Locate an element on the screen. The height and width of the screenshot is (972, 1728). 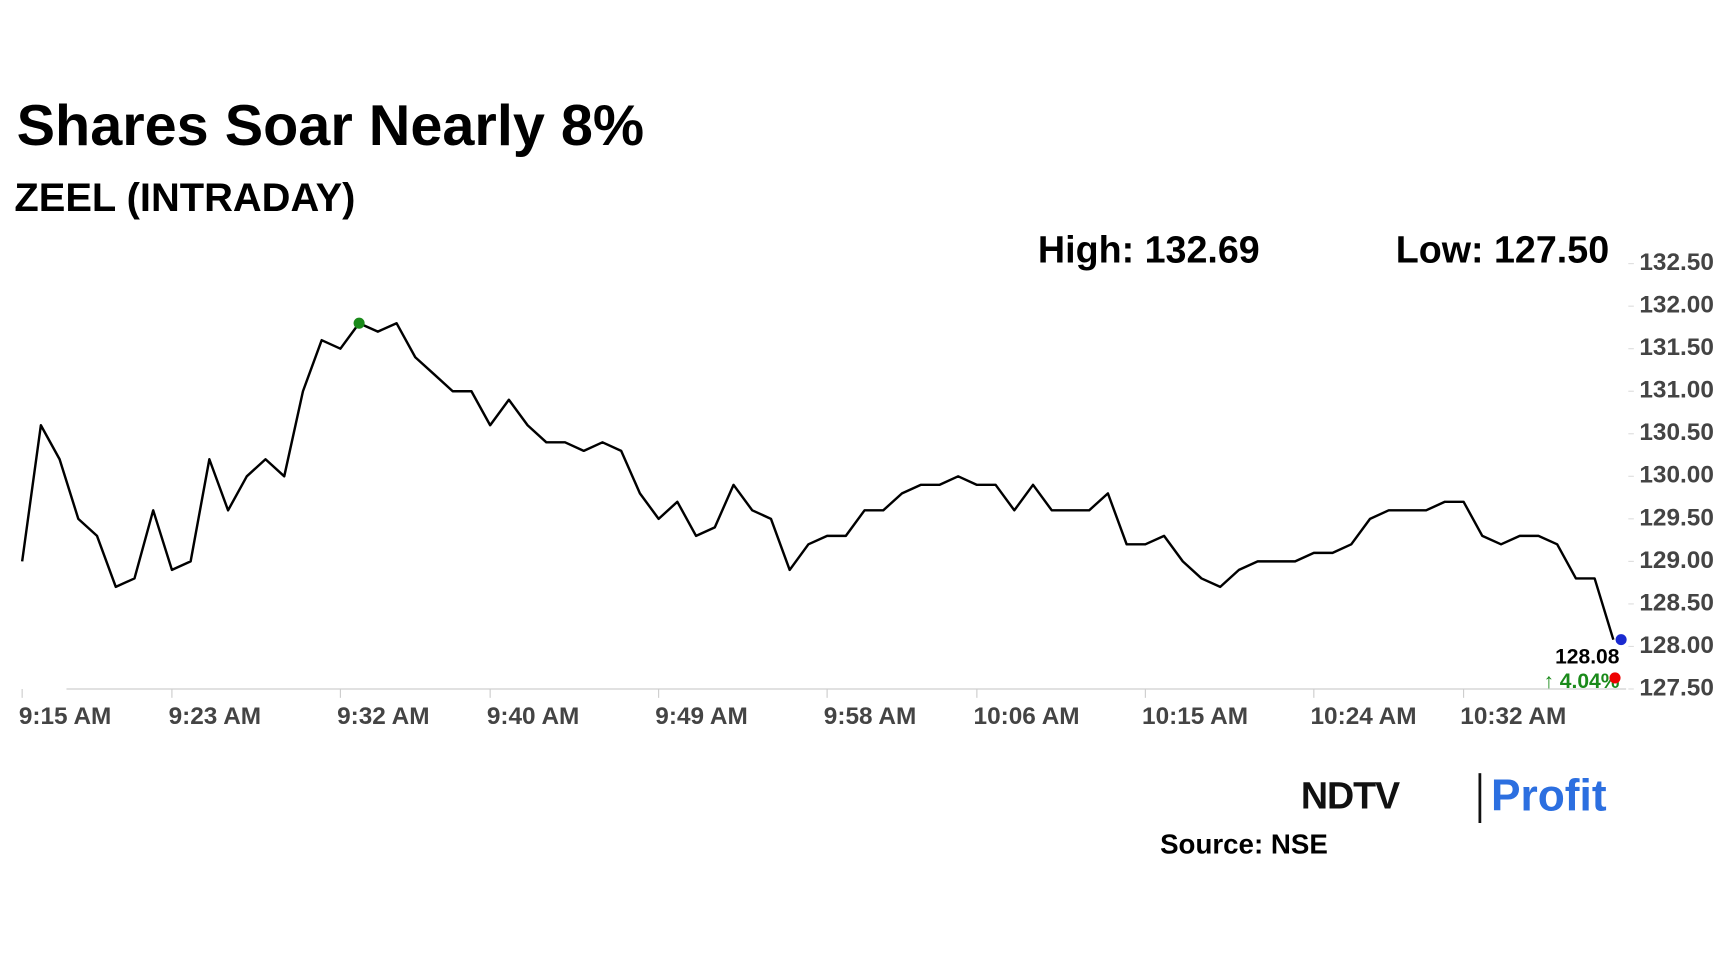
x-tick-label: 9:40 AM is located at coordinates (533, 716).